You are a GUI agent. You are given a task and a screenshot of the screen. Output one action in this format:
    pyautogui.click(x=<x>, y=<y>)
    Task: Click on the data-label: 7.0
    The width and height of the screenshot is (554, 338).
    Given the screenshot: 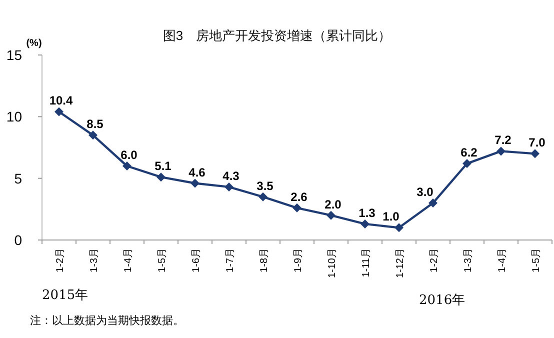 What is the action you would take?
    pyautogui.click(x=537, y=143)
    